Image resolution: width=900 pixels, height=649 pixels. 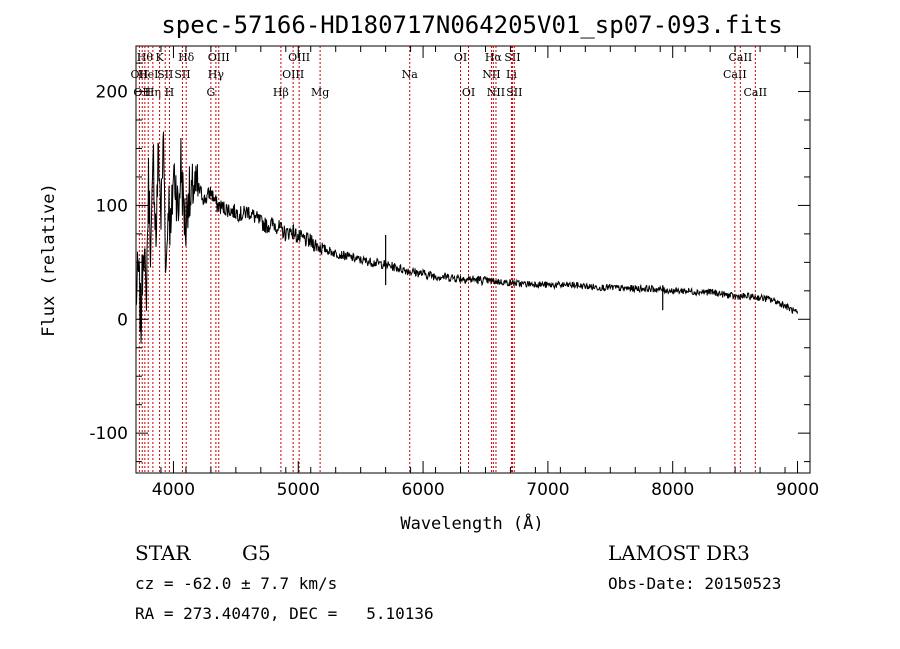 What do you see at coordinates (163, 553) in the screenshot?
I see `object-class: STAR` at bounding box center [163, 553].